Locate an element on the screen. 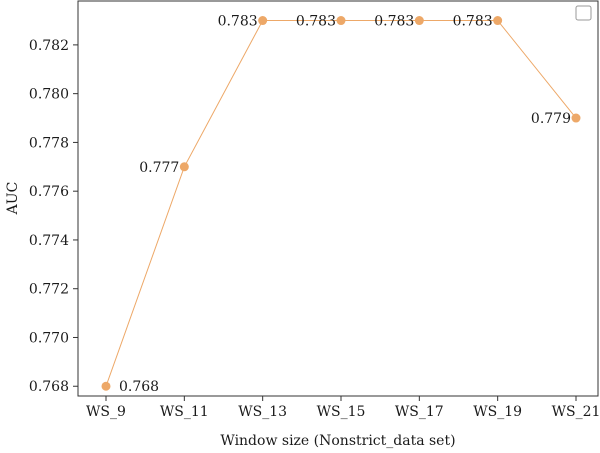  x-tick-label: WS_17 is located at coordinates (419, 412).